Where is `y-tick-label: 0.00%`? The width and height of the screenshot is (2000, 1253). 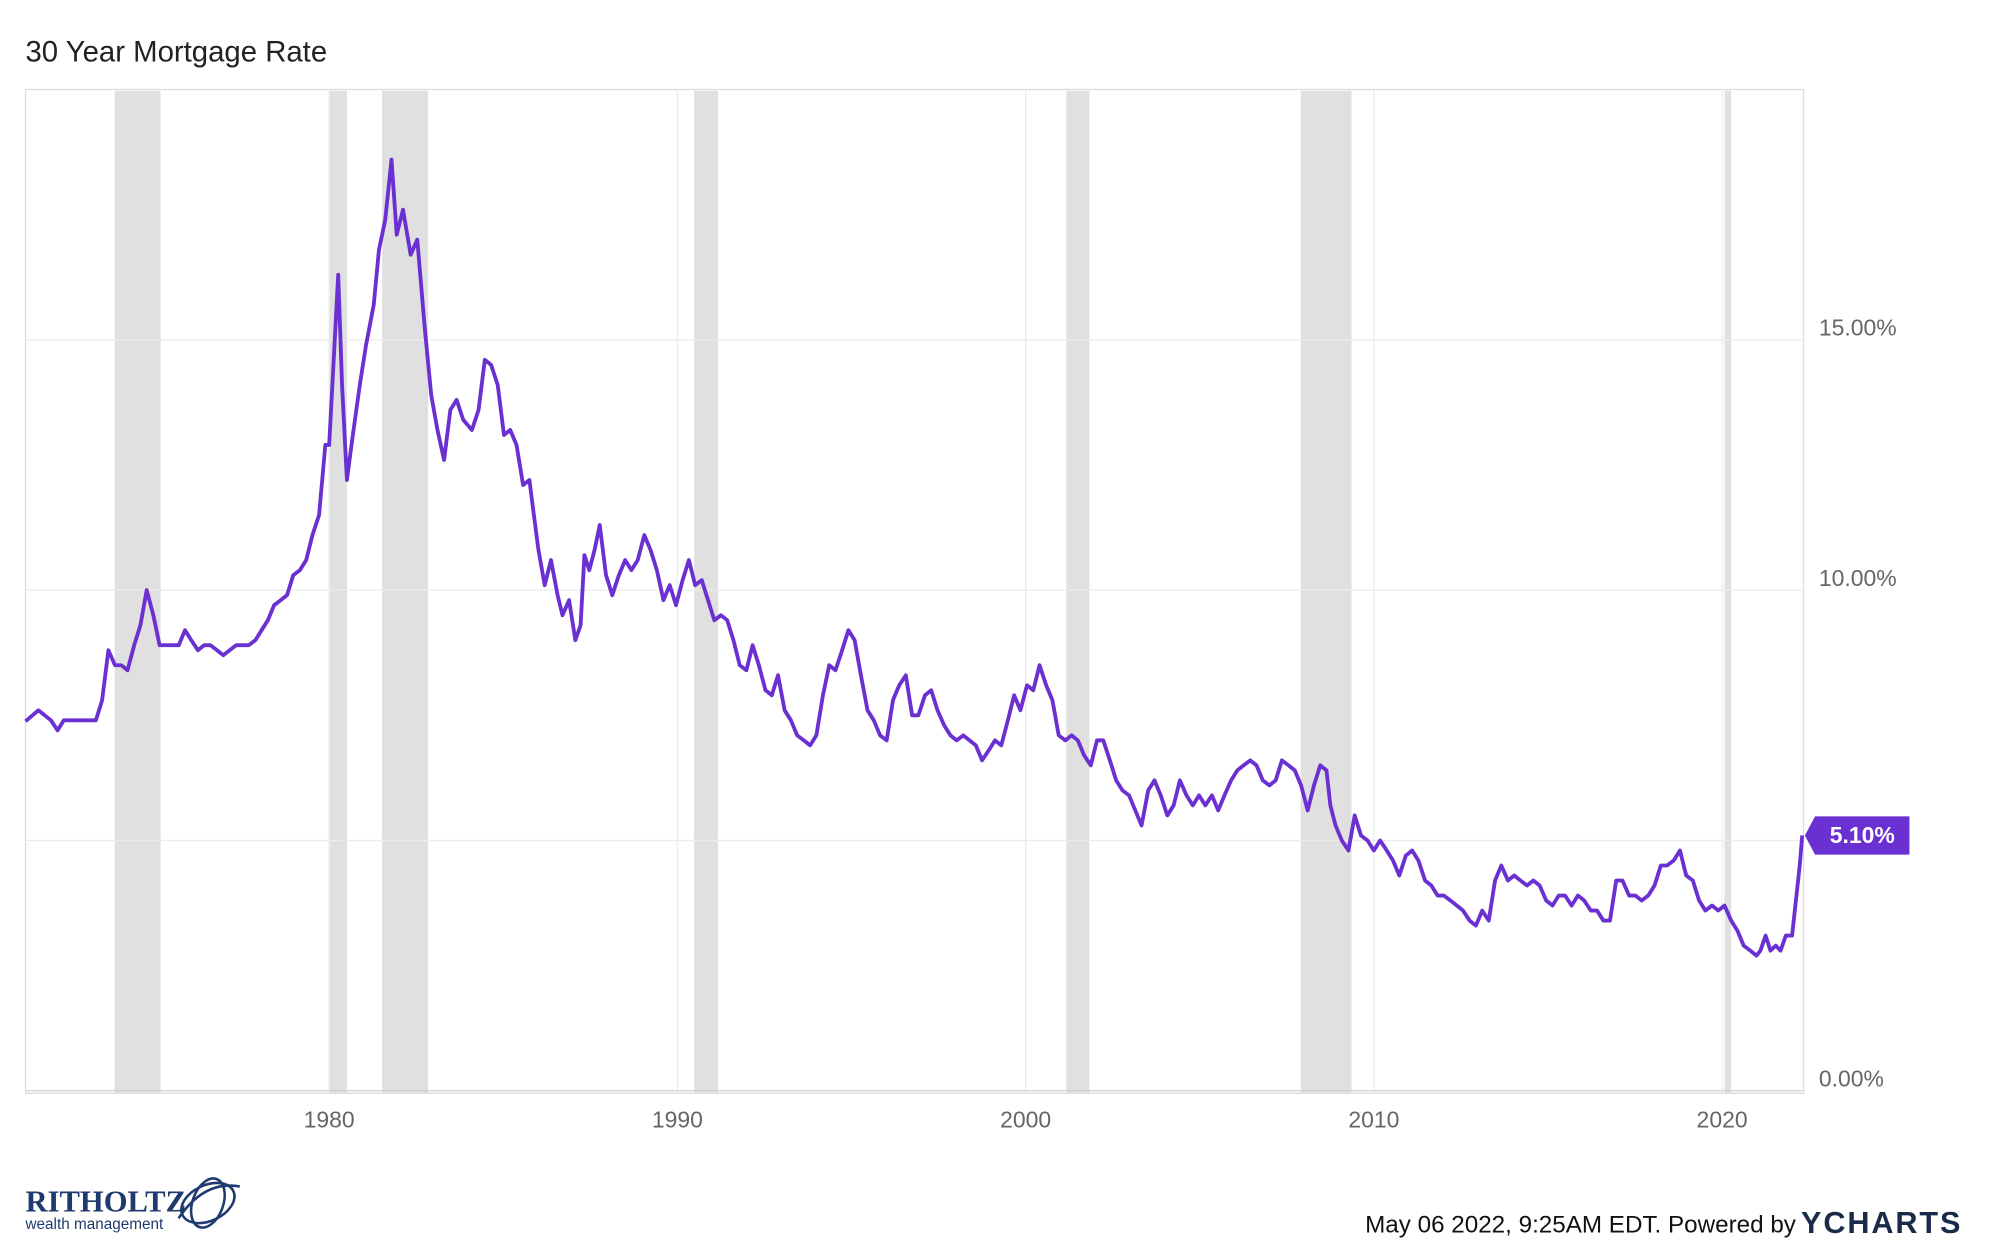 y-tick-label: 0.00% is located at coordinates (1851, 1079).